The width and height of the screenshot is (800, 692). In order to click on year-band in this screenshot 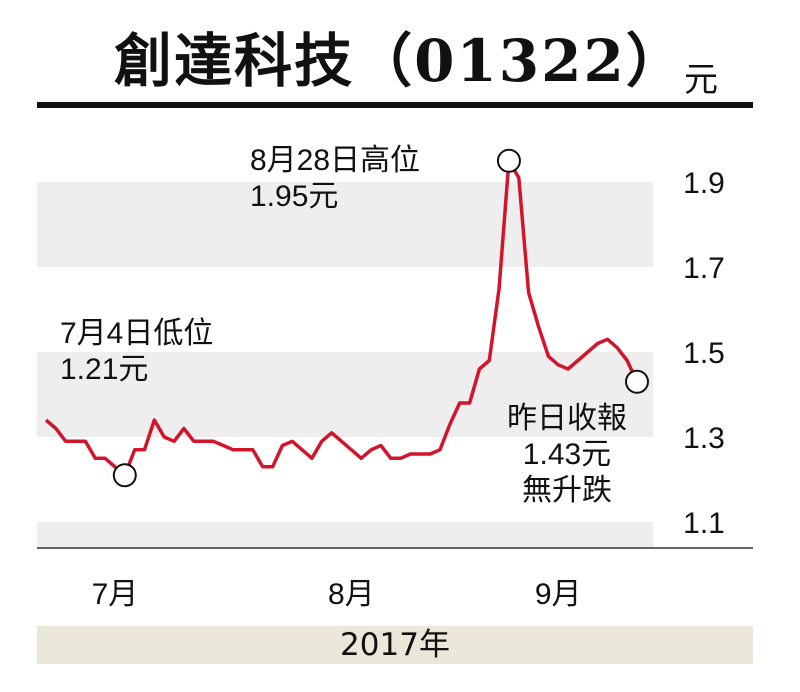, I will do `click(395, 645)`.